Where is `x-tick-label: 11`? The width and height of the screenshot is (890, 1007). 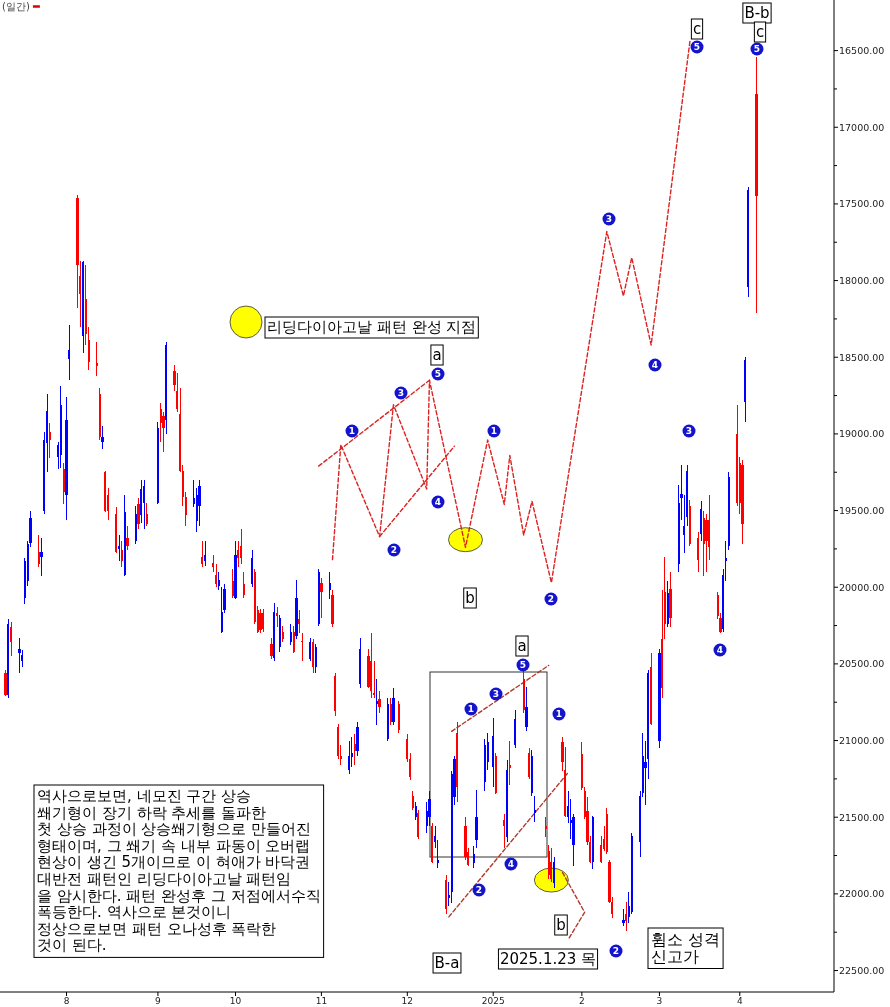
x-tick-label: 11 is located at coordinates (321, 1001).